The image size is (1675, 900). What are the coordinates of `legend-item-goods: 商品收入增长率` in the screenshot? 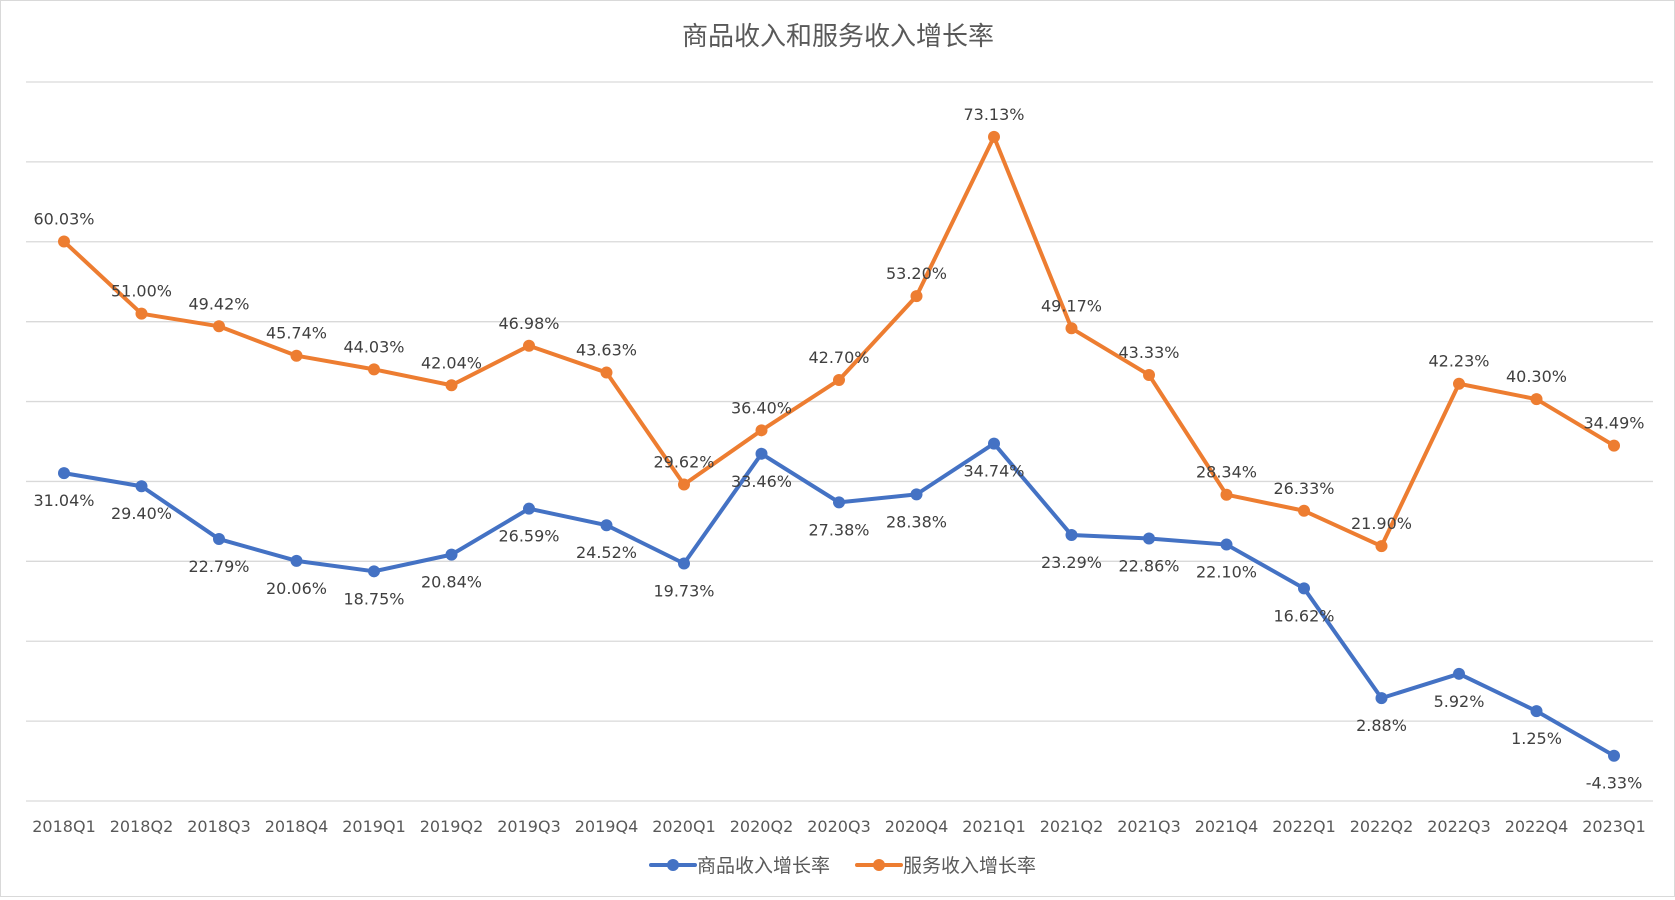 It's located at (739, 866).